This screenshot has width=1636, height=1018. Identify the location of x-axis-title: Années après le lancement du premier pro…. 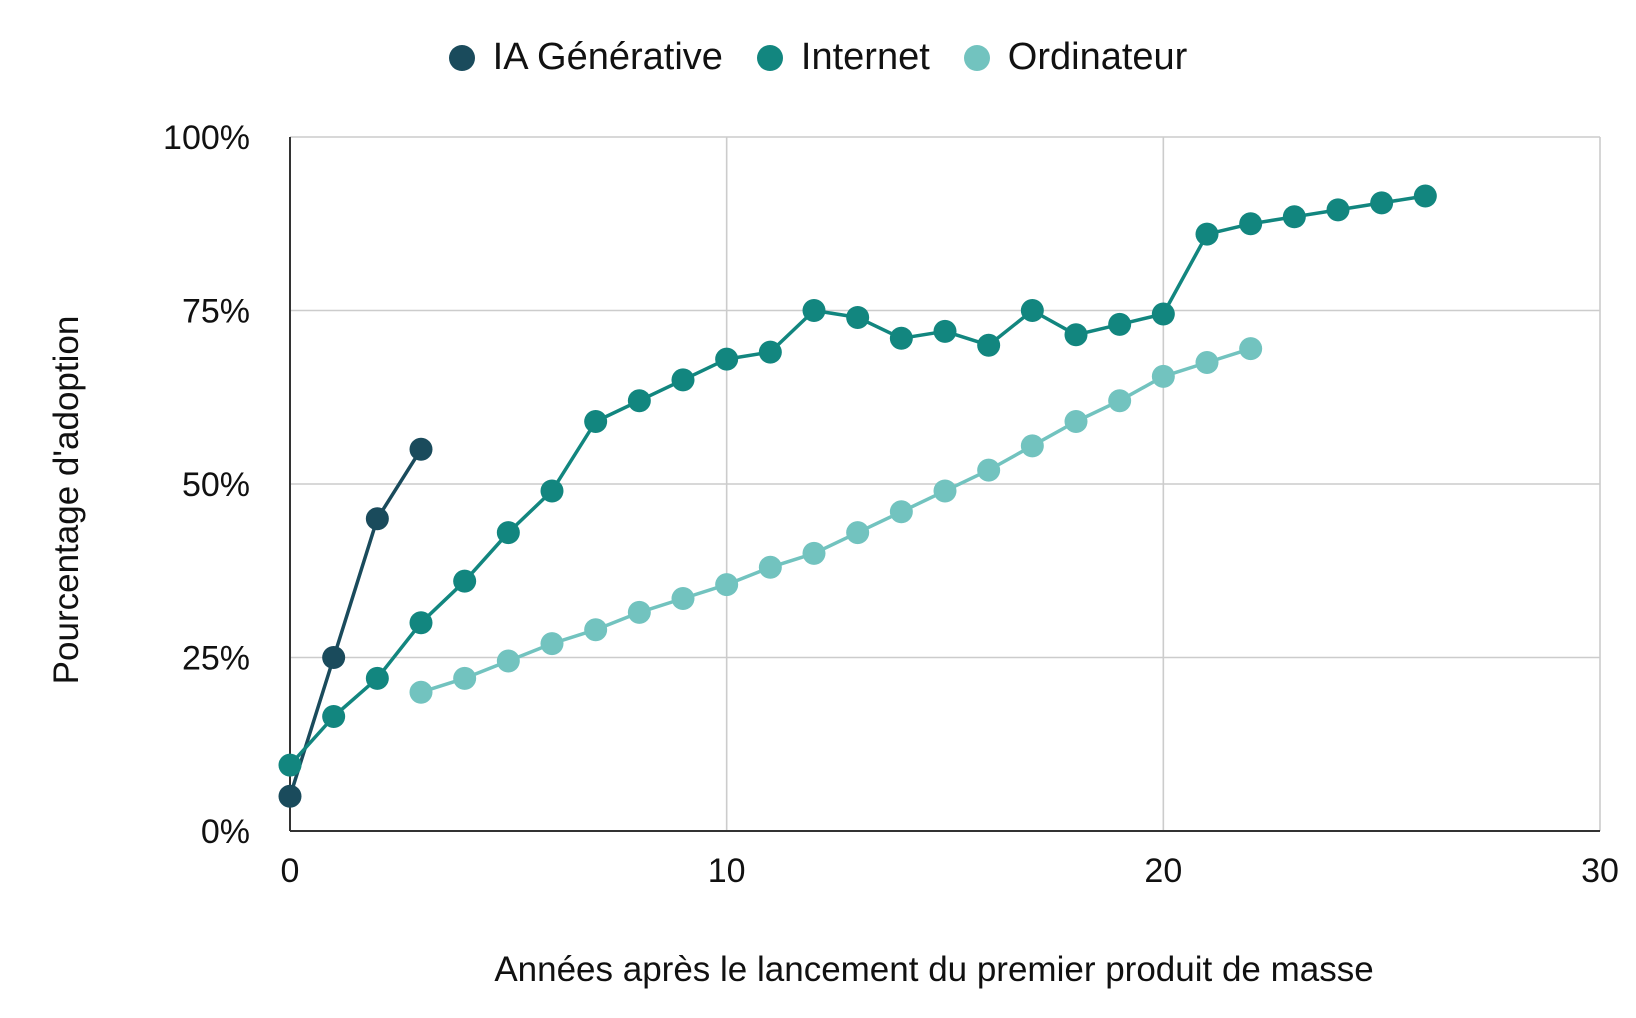
(933, 969).